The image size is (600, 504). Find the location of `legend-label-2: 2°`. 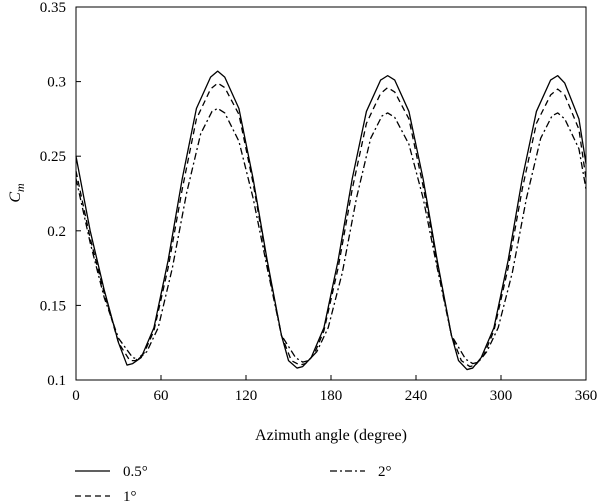

legend-label-2: 2° is located at coordinates (385, 472).